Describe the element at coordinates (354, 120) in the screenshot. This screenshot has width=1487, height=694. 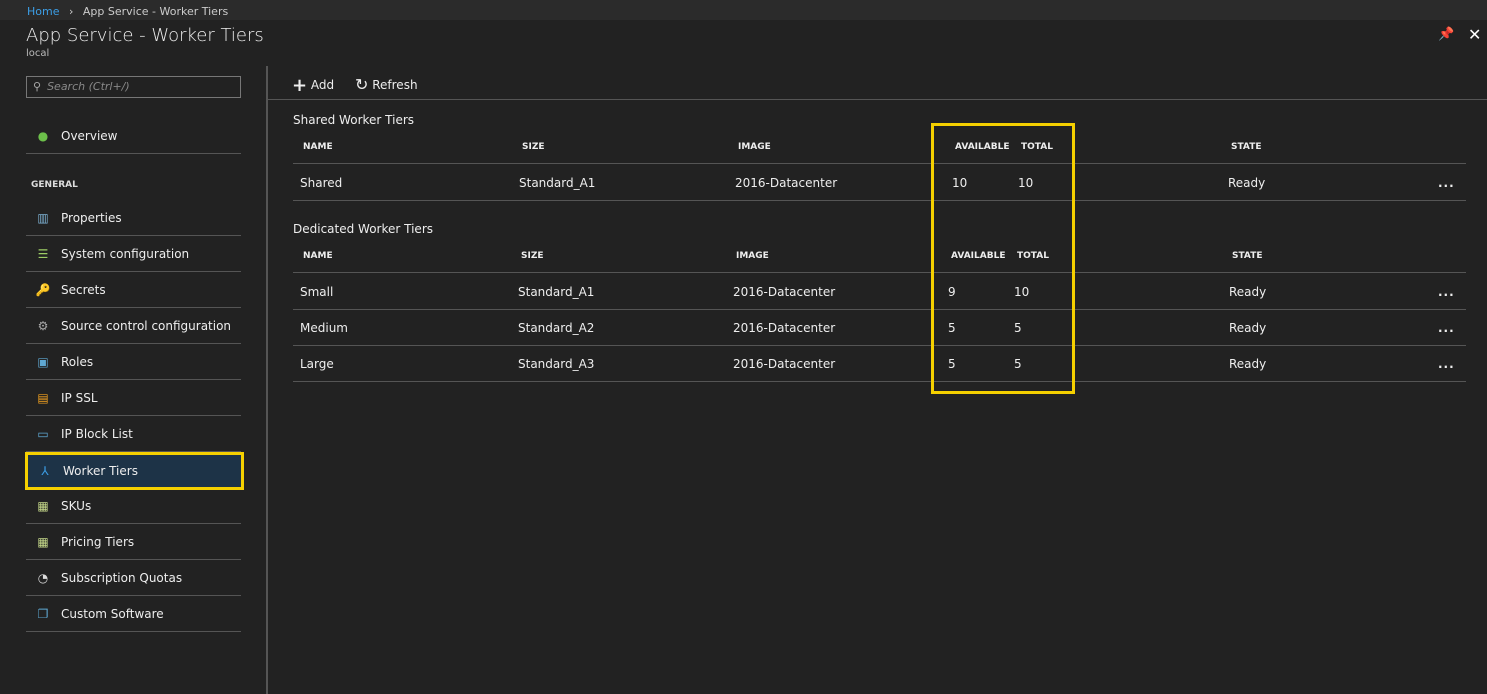
I see `shared-section-title: Shared Worker Tiers` at that location.